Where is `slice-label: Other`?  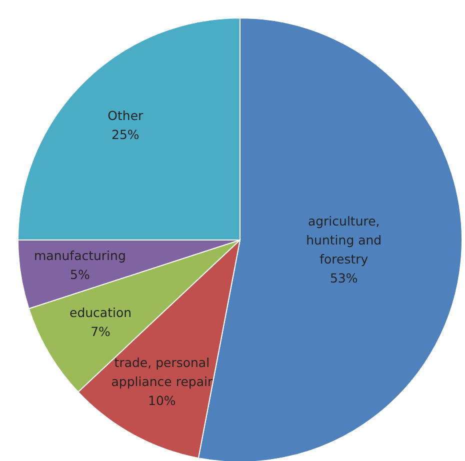
slice-label: Other is located at coordinates (126, 115).